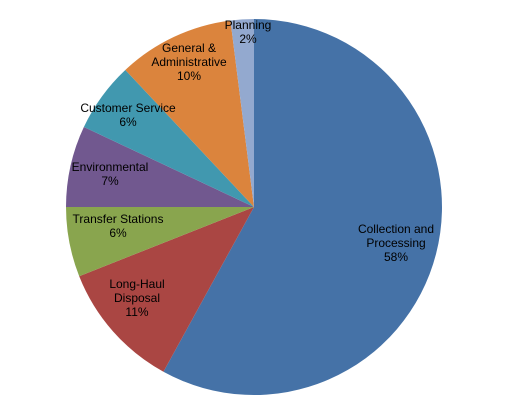  I want to click on pie-slice-transfer-stations, so click(160, 242).